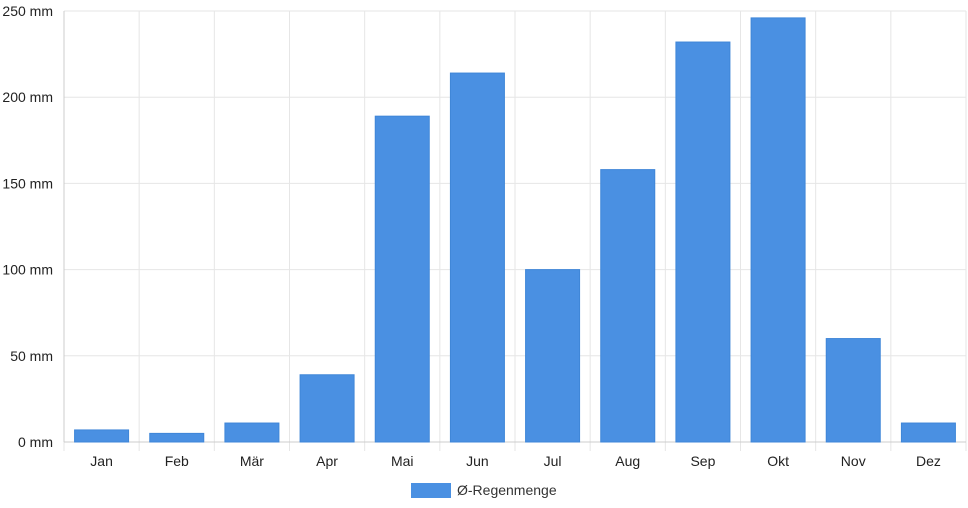 The height and width of the screenshot is (508, 968). What do you see at coordinates (553, 356) in the screenshot?
I see `bar-Jul` at bounding box center [553, 356].